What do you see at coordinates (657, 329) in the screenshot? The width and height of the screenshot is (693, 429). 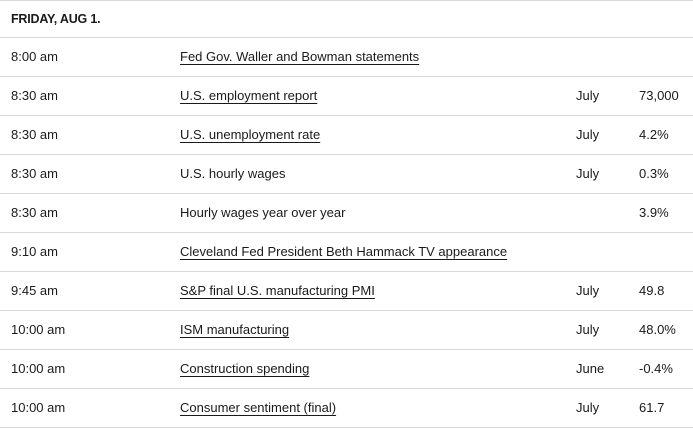 I see `report-value: 48.0%` at bounding box center [657, 329].